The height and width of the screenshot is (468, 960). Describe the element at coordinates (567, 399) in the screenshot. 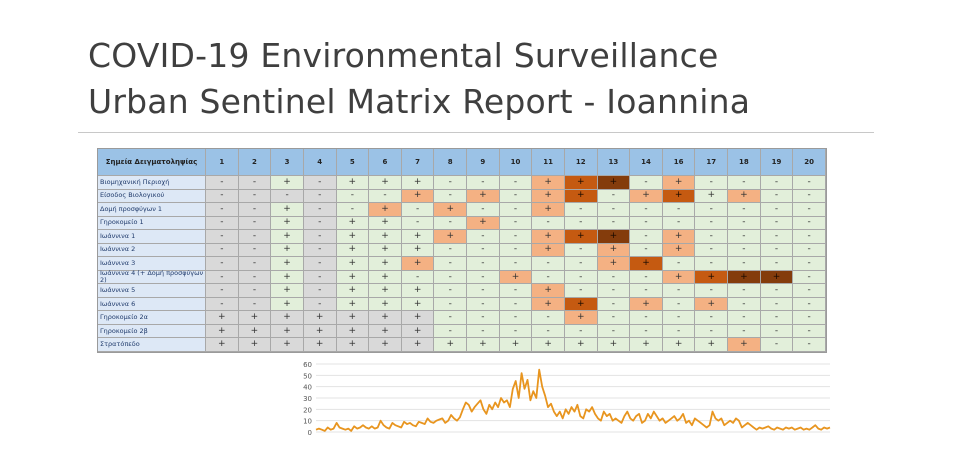

I see `viral-load-line-chart: 0 10 20 30 40 50 60` at that location.